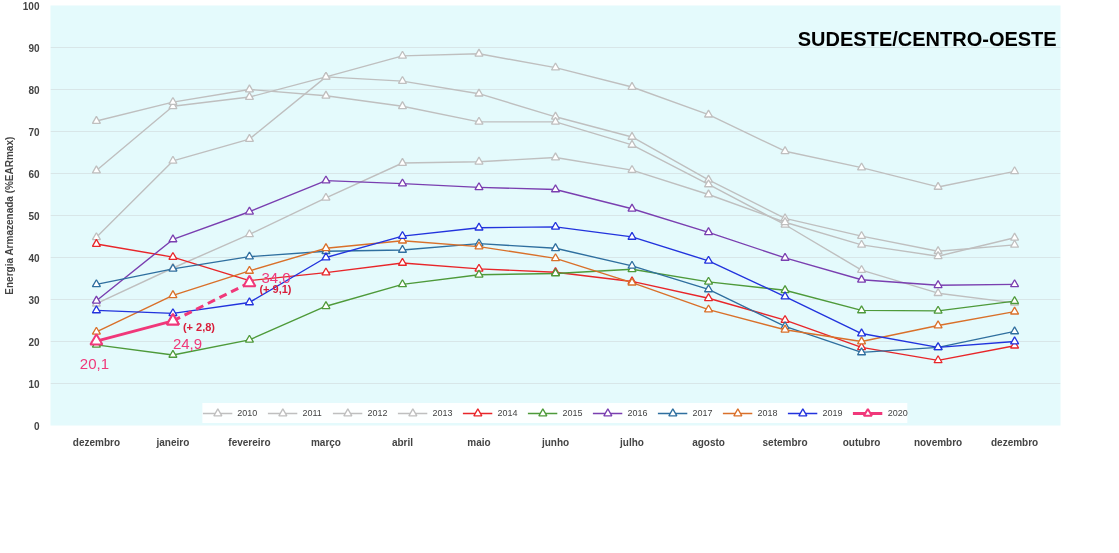 This screenshot has width=1119, height=553. I want to click on text: SUDESTE/CENTRO-OESTE, so click(927, 38).